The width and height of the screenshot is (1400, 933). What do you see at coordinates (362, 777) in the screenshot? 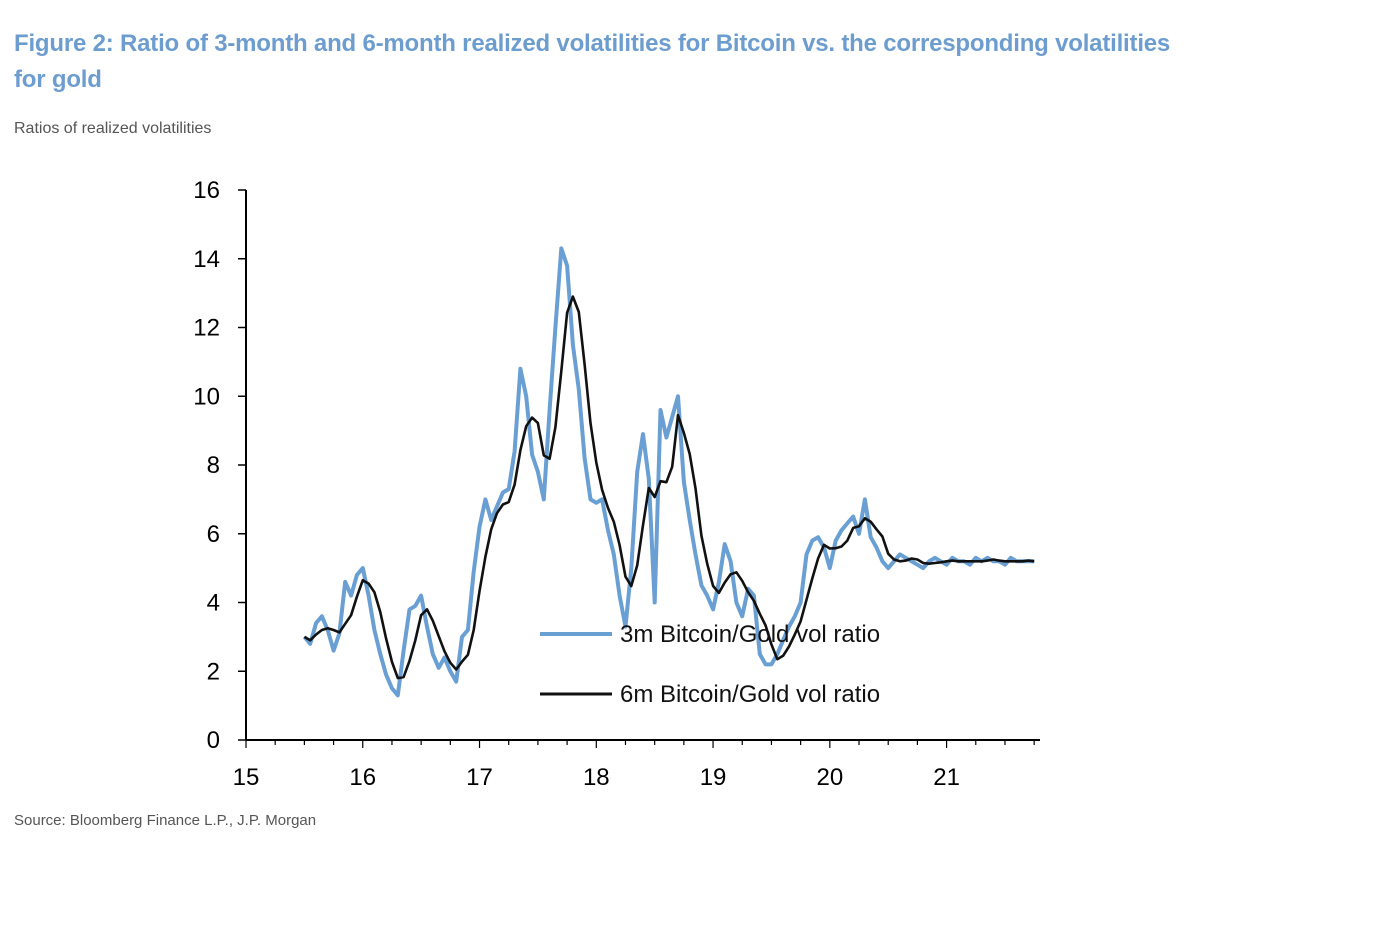
I see `x-tick-label: 16` at bounding box center [362, 777].